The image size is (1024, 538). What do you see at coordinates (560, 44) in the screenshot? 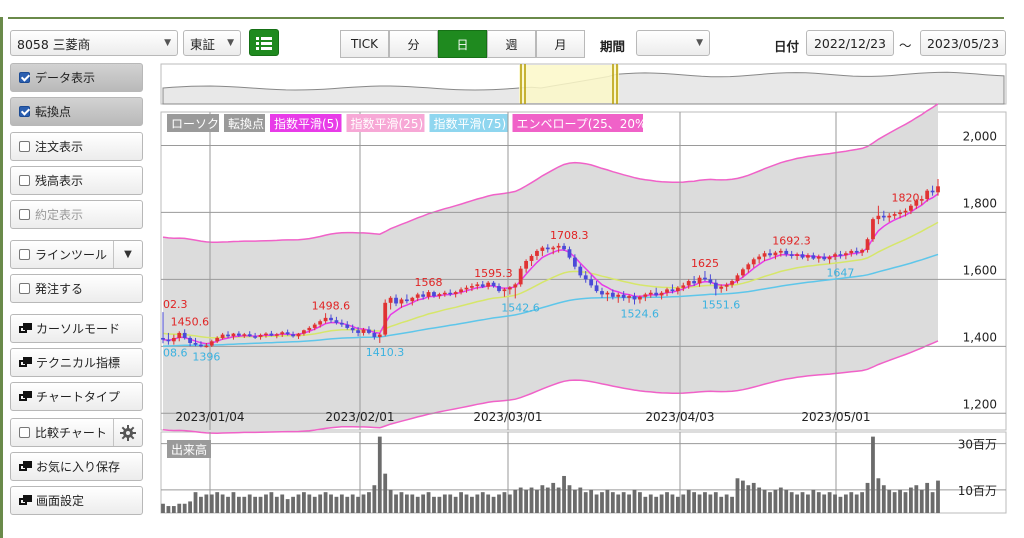
I see `tab-timeframe-4: 月` at bounding box center [560, 44].